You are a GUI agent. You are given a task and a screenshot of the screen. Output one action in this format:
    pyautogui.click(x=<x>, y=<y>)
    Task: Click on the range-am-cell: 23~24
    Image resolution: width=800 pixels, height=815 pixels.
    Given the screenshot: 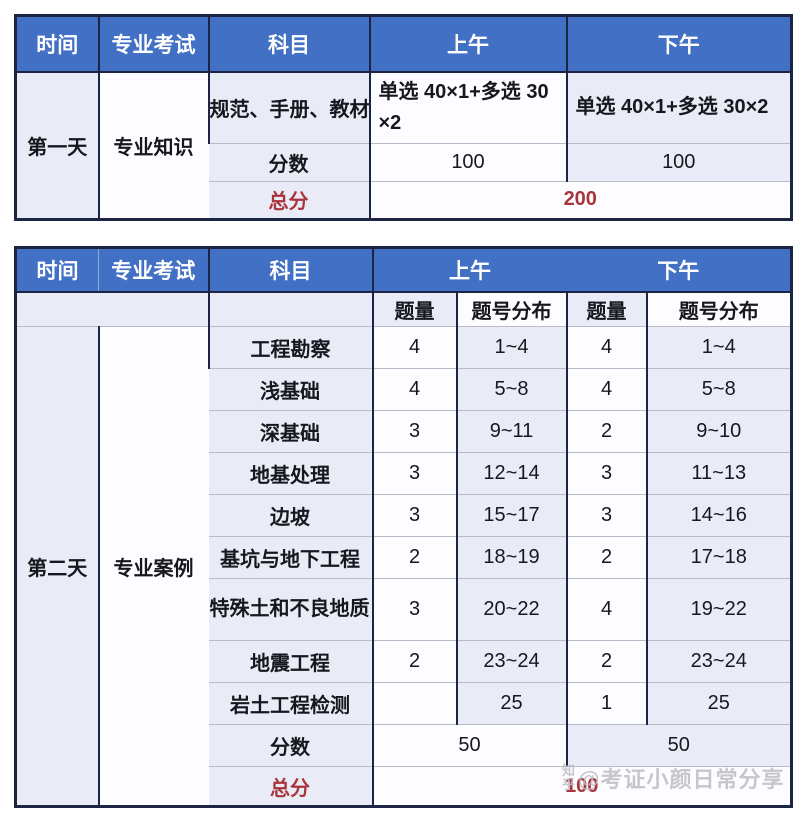 What is the action you would take?
    pyautogui.click(x=511, y=661)
    